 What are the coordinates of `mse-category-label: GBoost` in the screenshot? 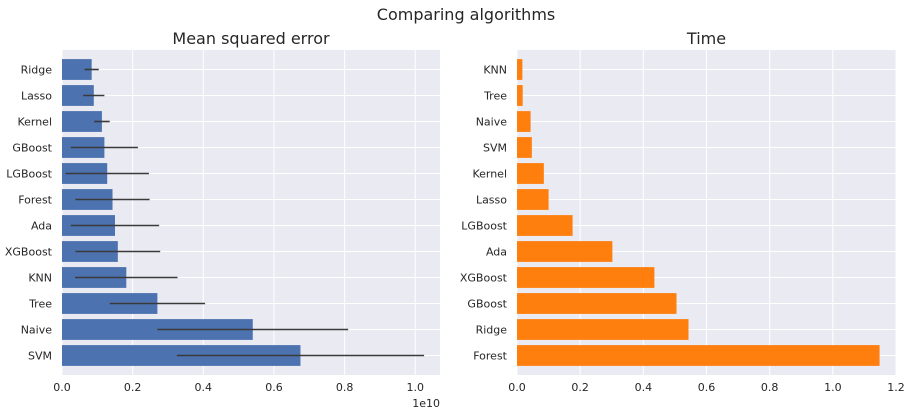 It's located at (32, 148).